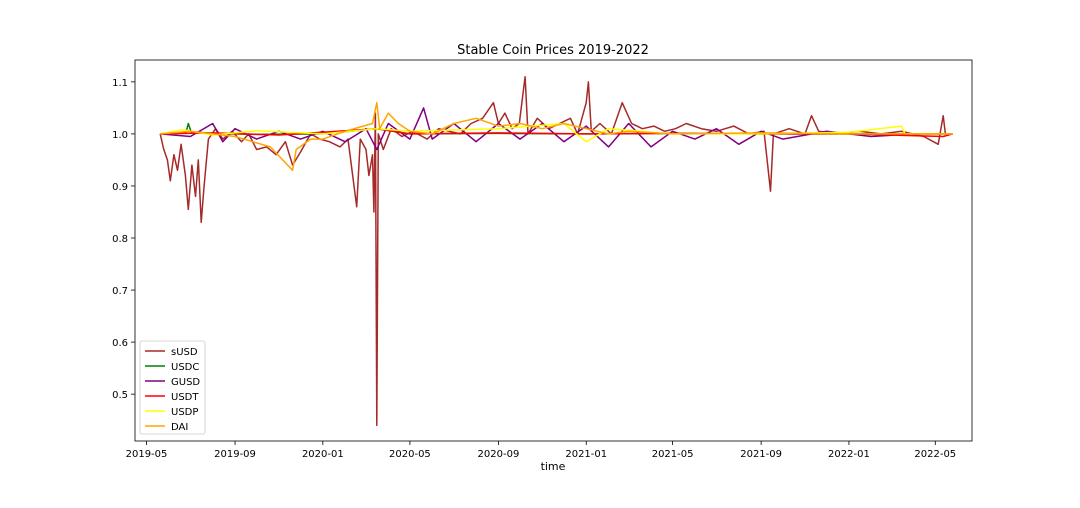 This screenshot has height=508, width=1080. I want to click on legend-label-usdc: USDC, so click(185, 367).